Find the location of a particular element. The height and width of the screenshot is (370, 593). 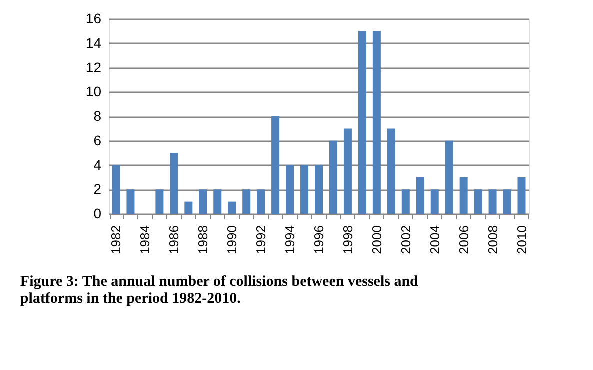

x-tick-label: 1984 is located at coordinates (145, 240).